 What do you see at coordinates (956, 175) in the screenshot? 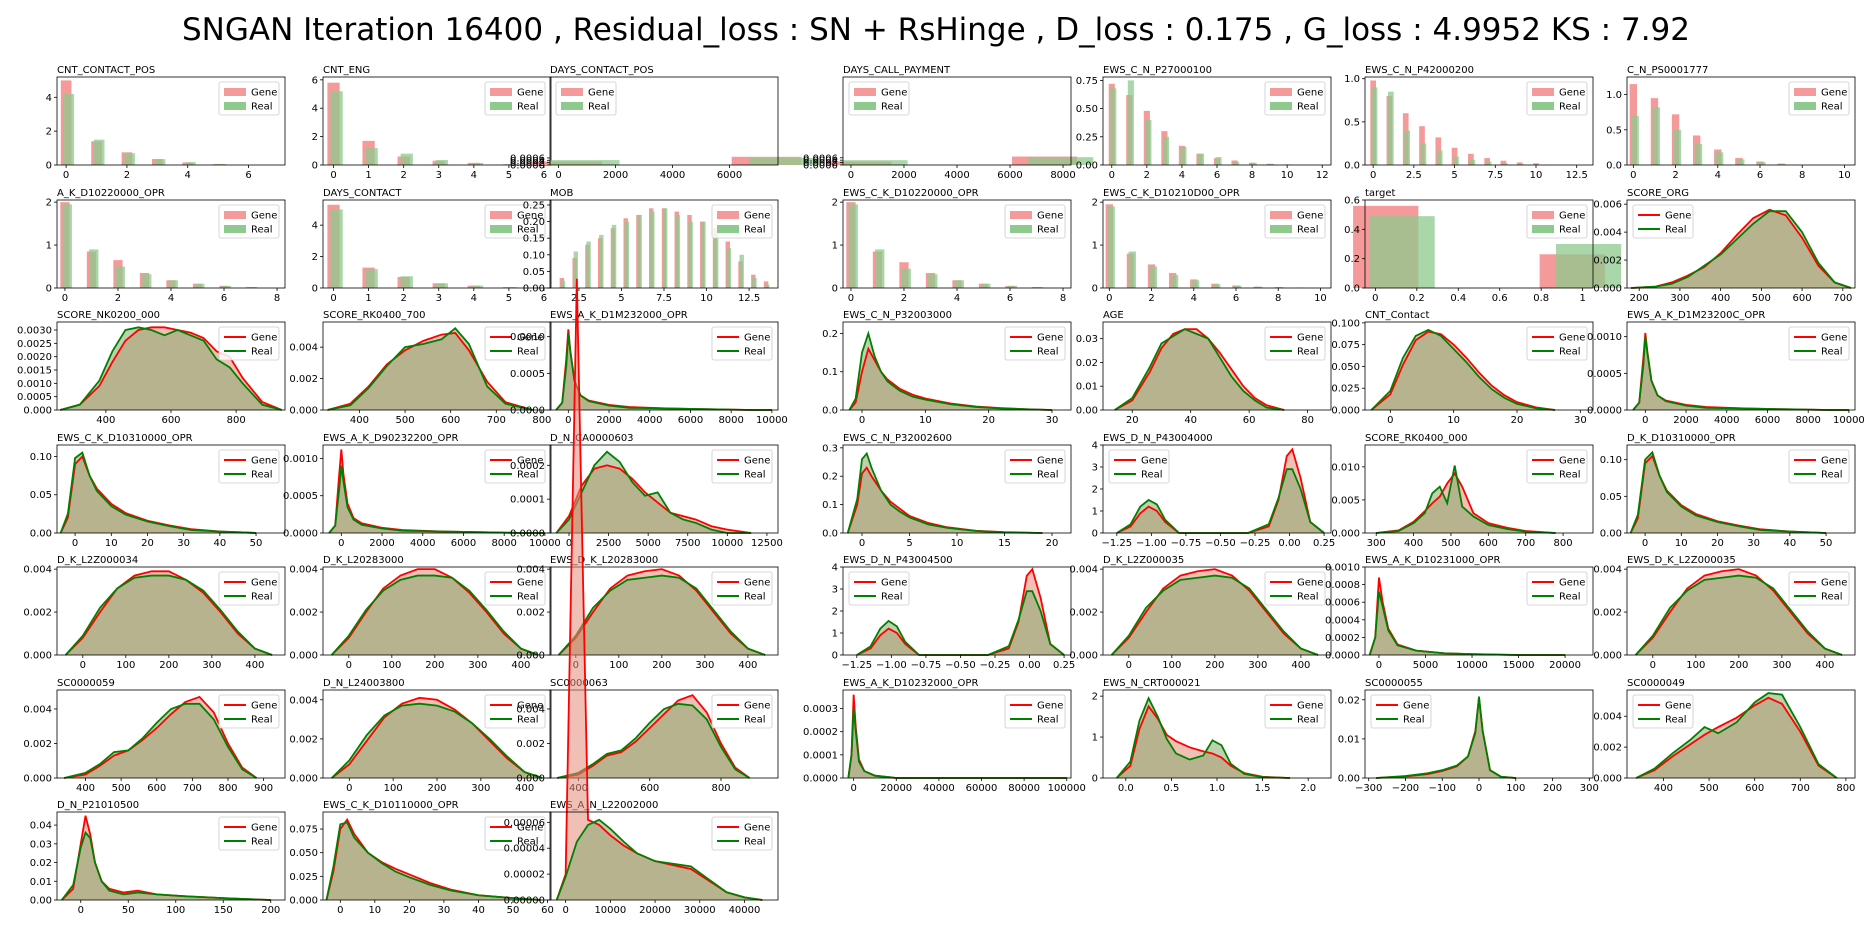
I see `x-tick-label: 4000` at bounding box center [956, 175].